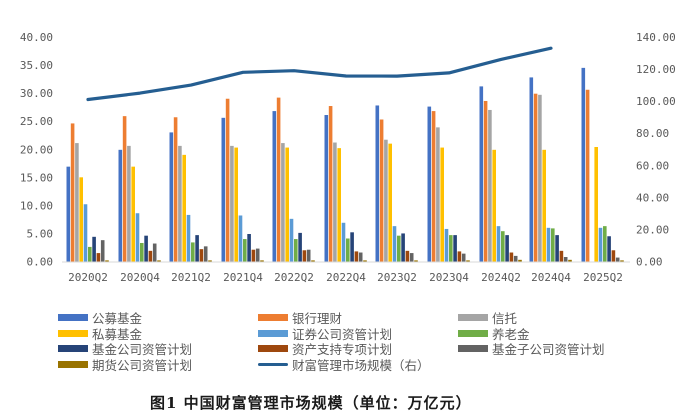 The image size is (692, 414). What do you see at coordinates (397, 277) in the screenshot?
I see `x-tick-label: 2023Q2` at bounding box center [397, 277].